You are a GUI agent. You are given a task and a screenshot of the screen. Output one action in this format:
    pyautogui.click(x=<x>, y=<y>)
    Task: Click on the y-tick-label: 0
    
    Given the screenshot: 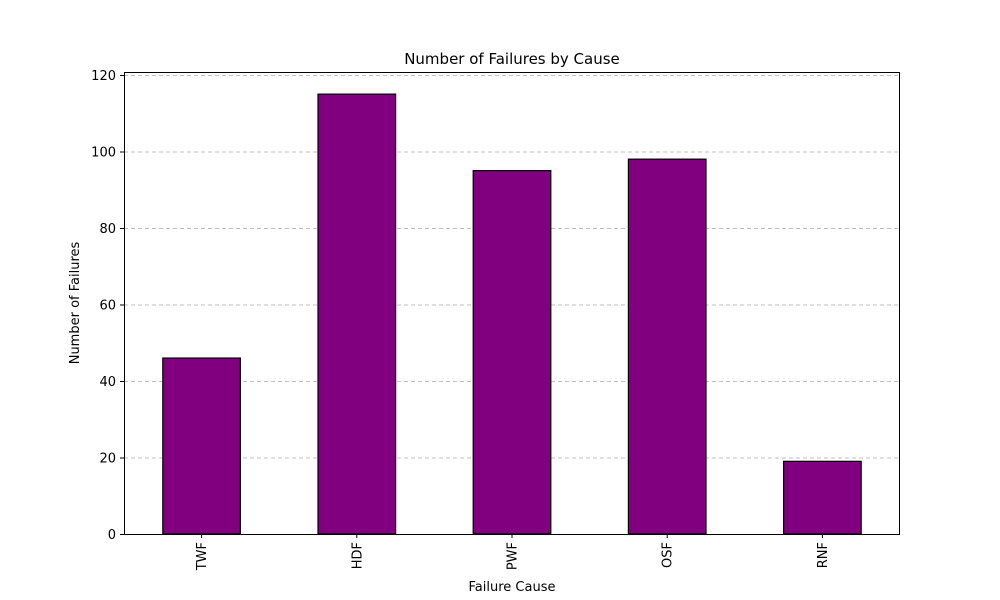 What is the action you would take?
    pyautogui.click(x=112, y=535)
    